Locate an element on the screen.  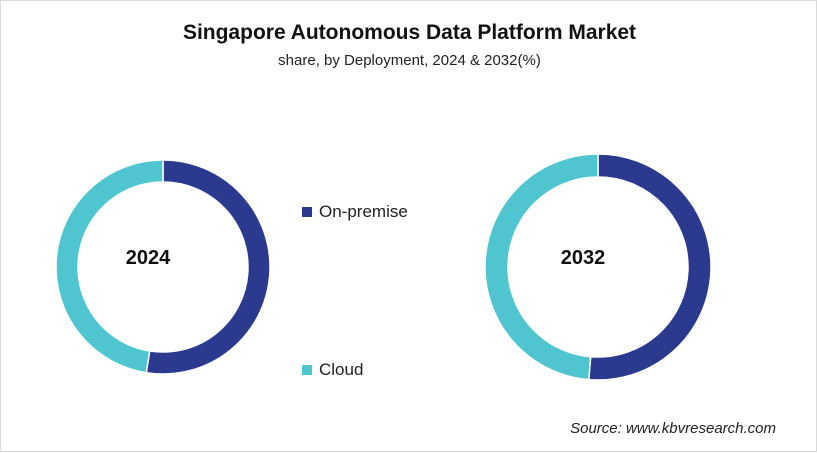
donut-center-label: 2024 is located at coordinates (148, 258).